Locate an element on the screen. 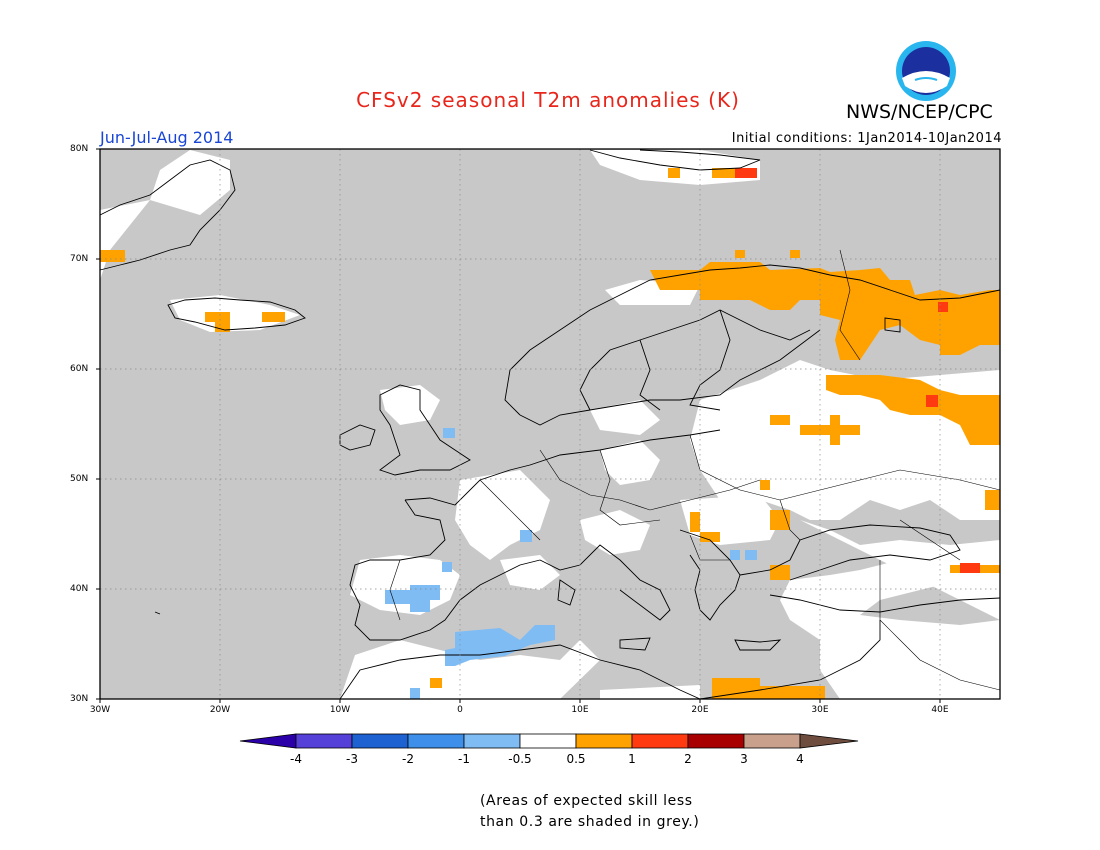 The image size is (1100, 850). lat-label: 30N is located at coordinates (79, 699).